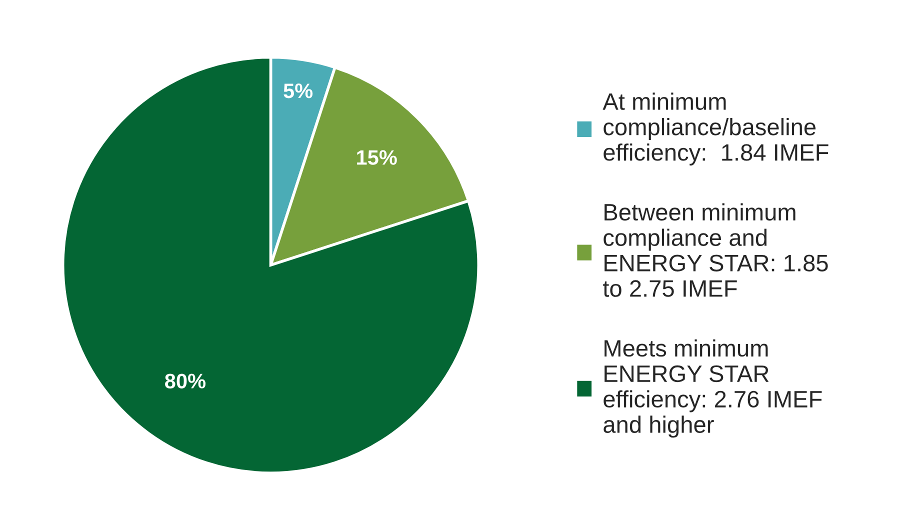 The width and height of the screenshot is (904, 525). What do you see at coordinates (185, 381) in the screenshot?
I see `data-label: 80%` at bounding box center [185, 381].